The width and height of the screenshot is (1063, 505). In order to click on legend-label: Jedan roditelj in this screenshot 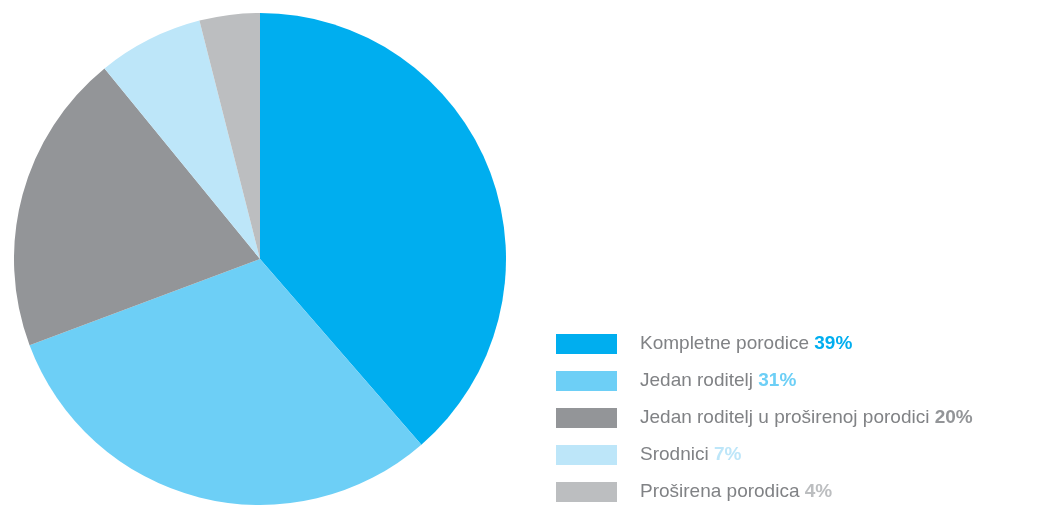, I will do `click(697, 380)`.